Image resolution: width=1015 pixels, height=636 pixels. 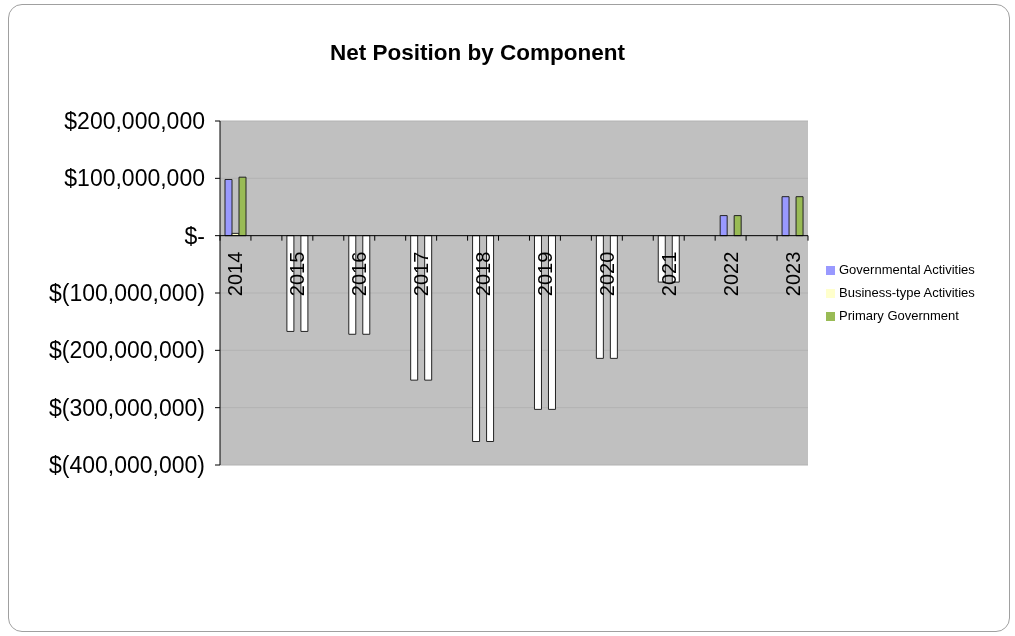 I want to click on x-tick-label: 2021, so click(x=668, y=274).